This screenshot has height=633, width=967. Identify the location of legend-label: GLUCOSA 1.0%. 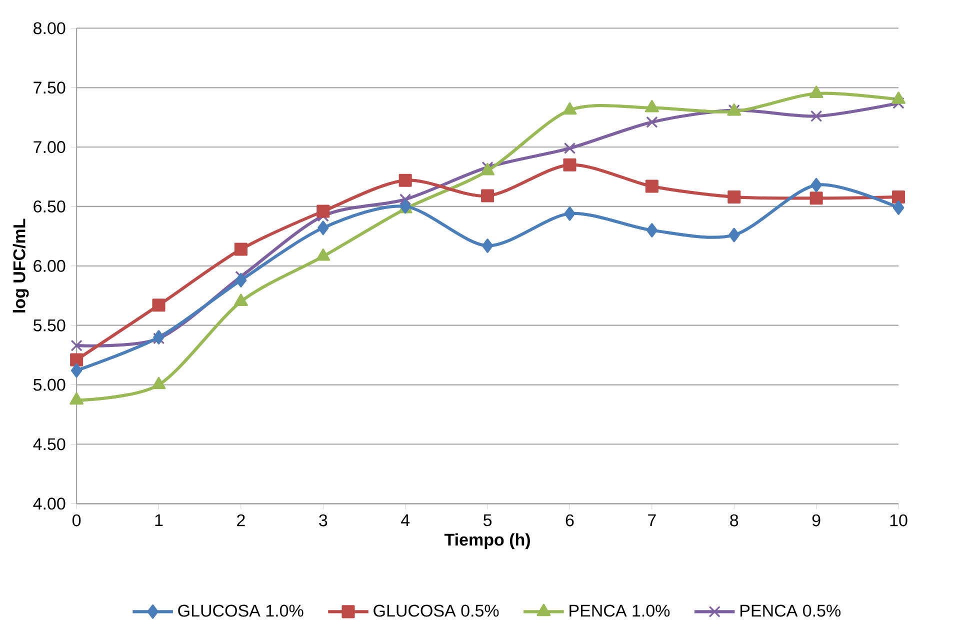
(241, 610).